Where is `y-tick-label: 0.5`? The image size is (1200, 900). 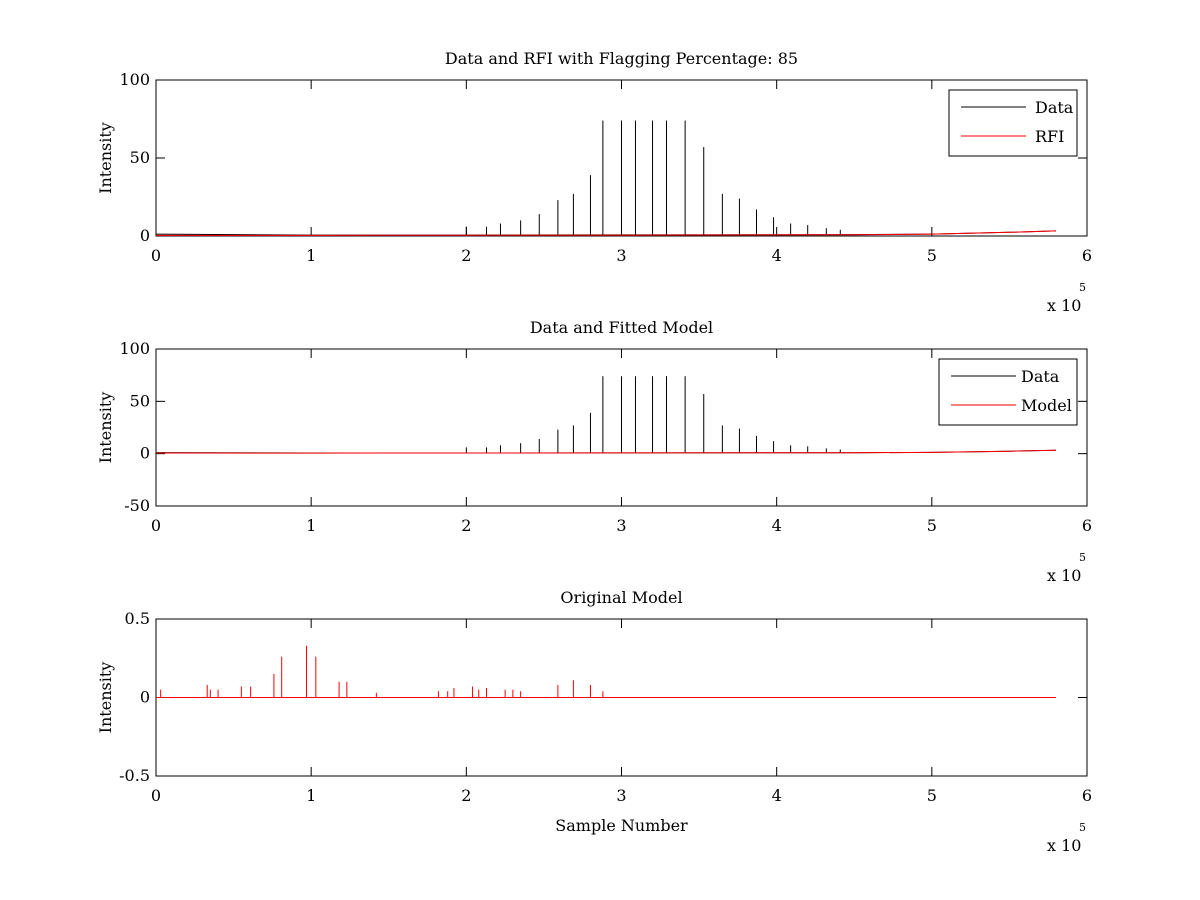
y-tick-label: 0.5 is located at coordinates (137, 618).